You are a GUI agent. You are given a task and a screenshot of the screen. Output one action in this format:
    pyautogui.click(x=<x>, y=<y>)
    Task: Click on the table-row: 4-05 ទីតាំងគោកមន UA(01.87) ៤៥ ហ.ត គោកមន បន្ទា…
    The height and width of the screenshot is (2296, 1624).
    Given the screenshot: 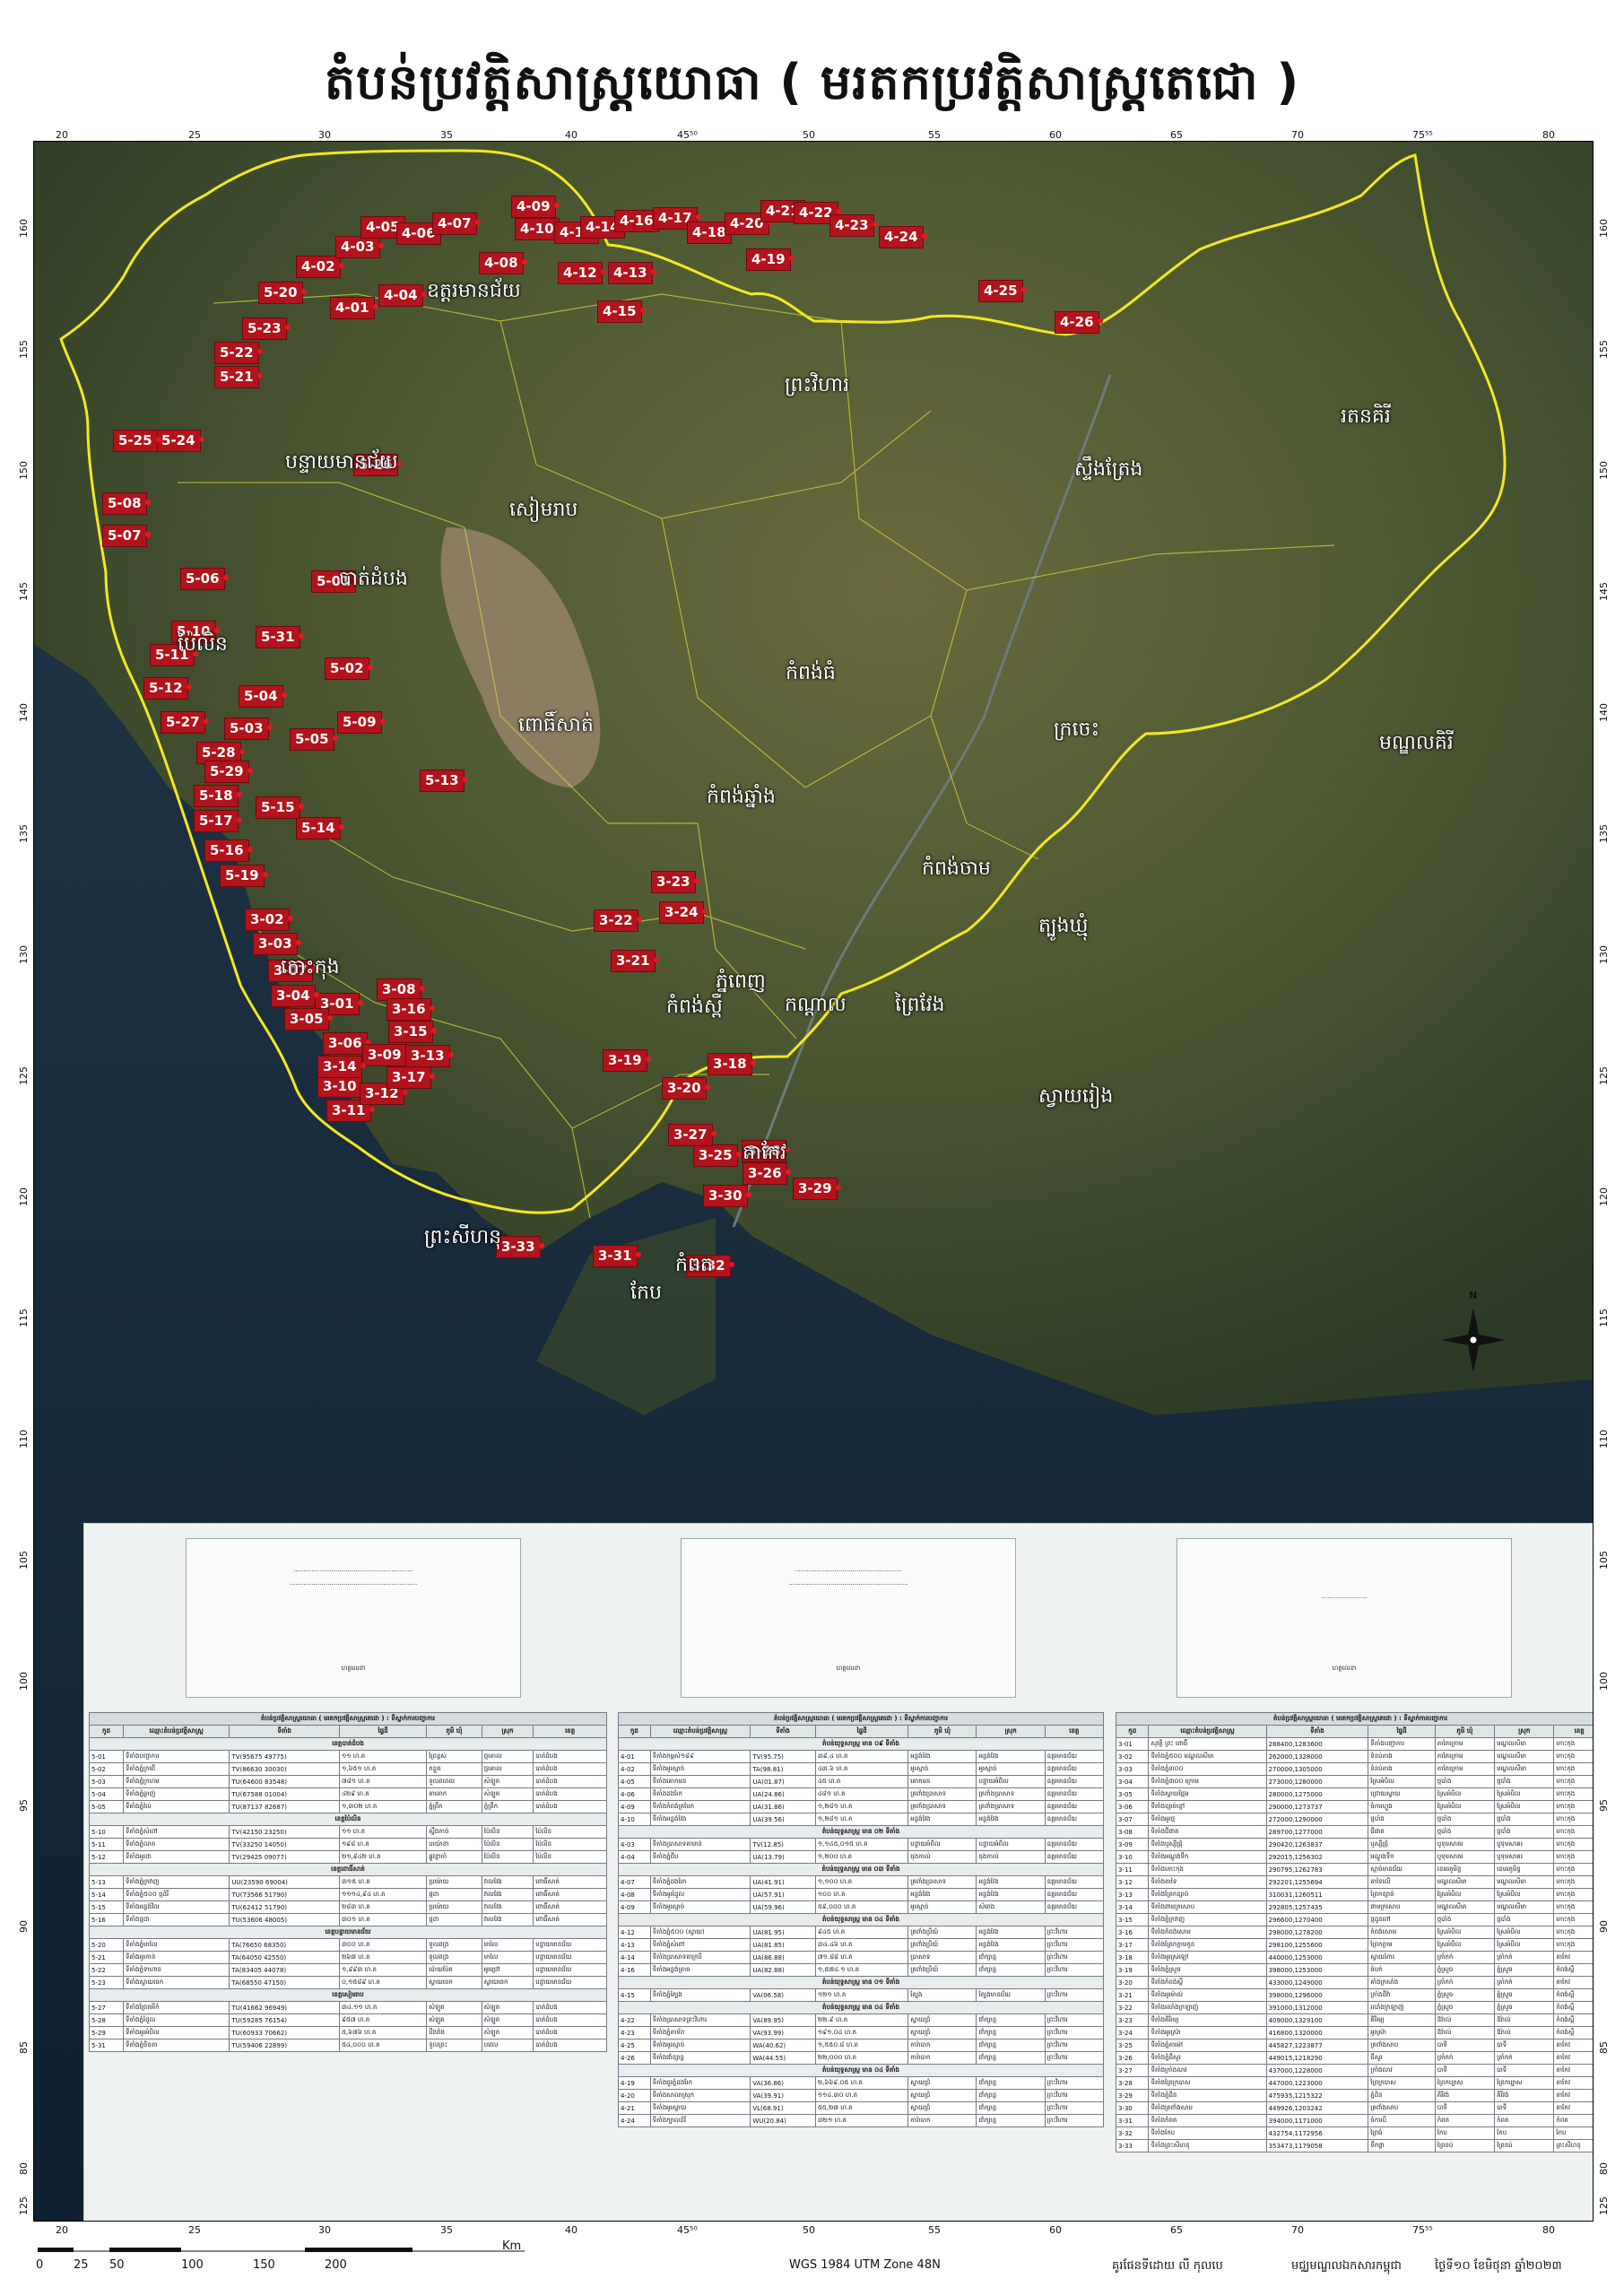 What is the action you would take?
    pyautogui.click(x=861, y=1781)
    